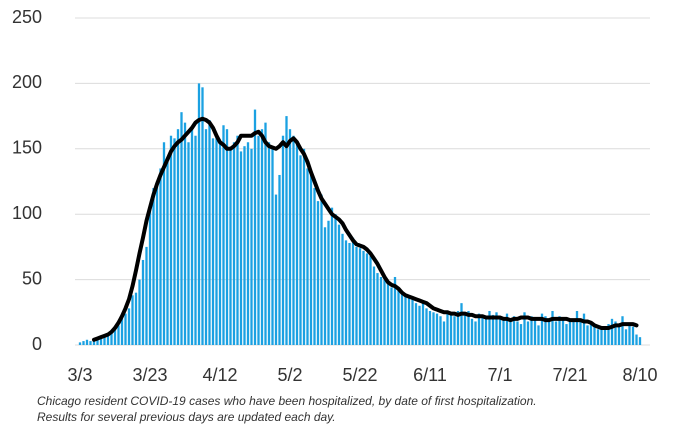  Describe the element at coordinates (289, 375) in the screenshot. I see `x-tick-label: 5/2` at that location.